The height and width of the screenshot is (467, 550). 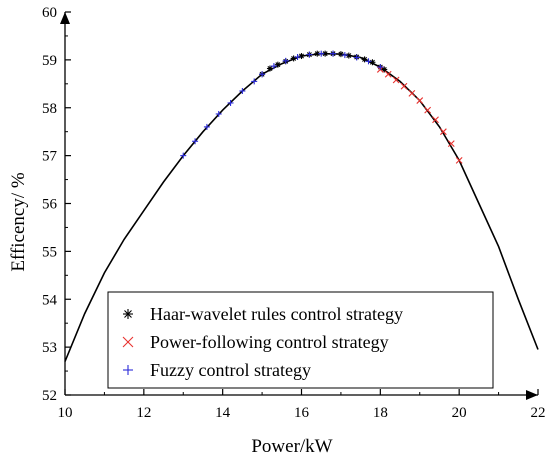 I want to click on marker-layer, so click(x=321, y=107).